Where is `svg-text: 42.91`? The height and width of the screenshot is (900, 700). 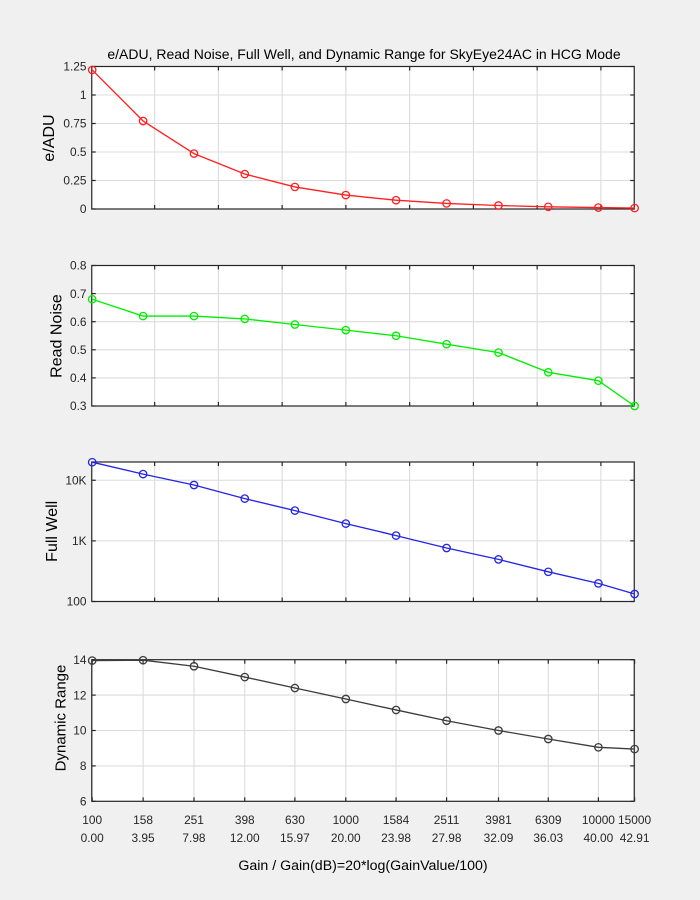 svg-text: 42.91 is located at coordinates (635, 838).